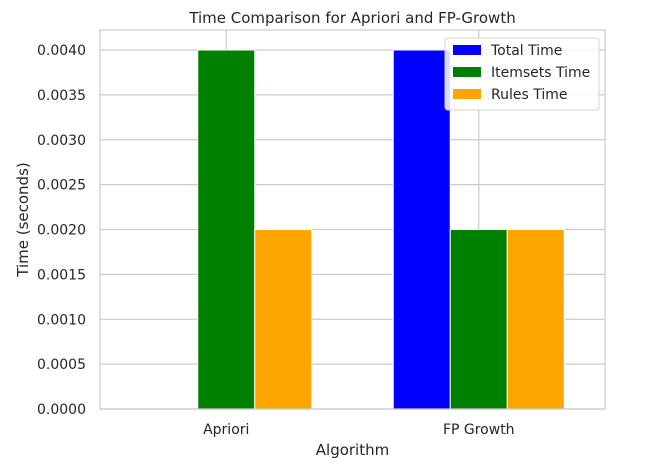 The image size is (649, 471). Describe the element at coordinates (352, 450) in the screenshot. I see `x-axis-title: Algorithm` at that location.